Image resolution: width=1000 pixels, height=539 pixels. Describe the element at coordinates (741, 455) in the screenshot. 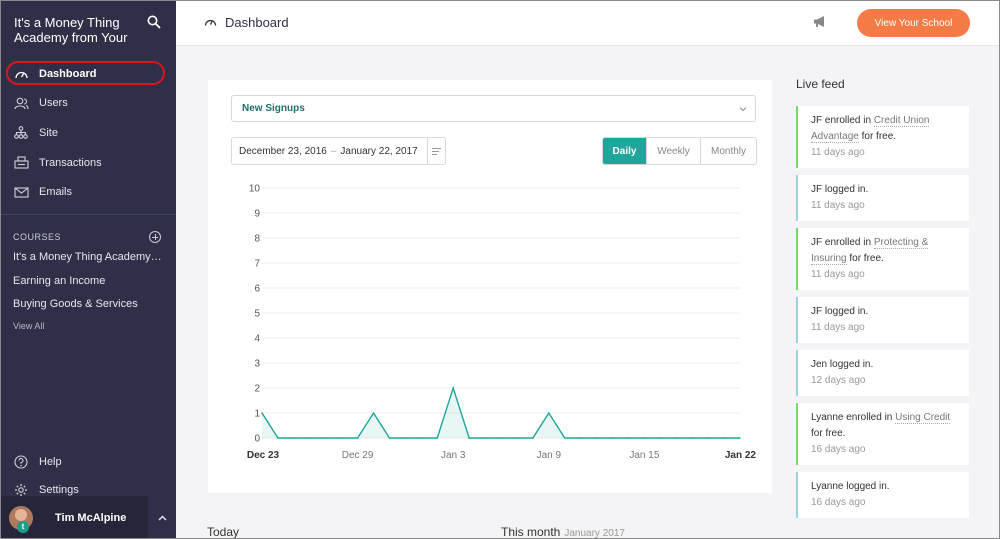

I see `x-tick-label: Jan 22` at that location.